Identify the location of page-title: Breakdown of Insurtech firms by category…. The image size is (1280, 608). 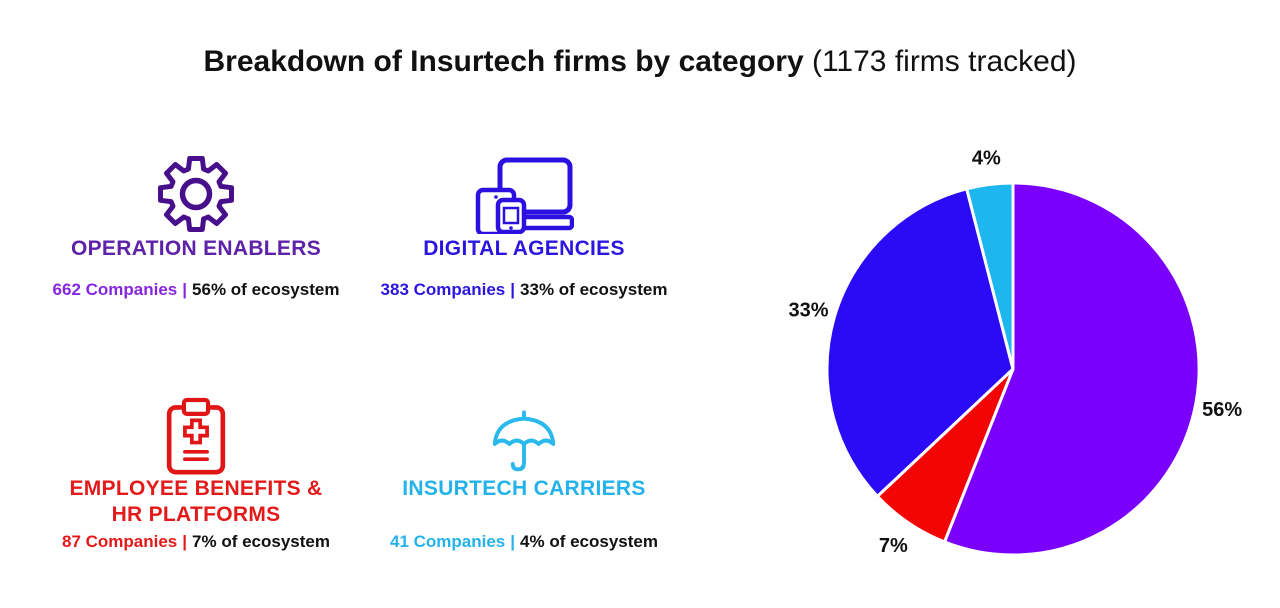
(640, 62).